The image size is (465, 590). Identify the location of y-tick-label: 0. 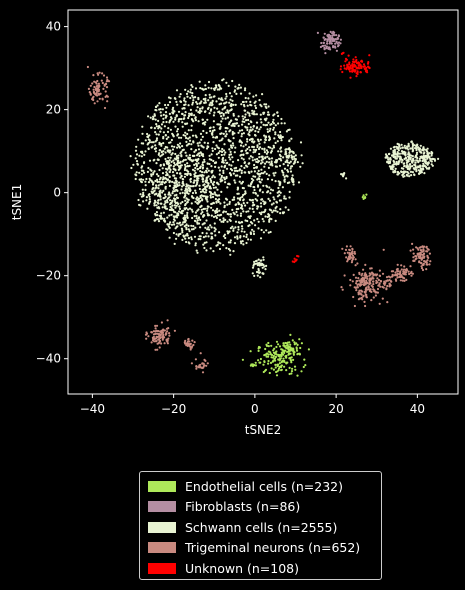
(57, 193).